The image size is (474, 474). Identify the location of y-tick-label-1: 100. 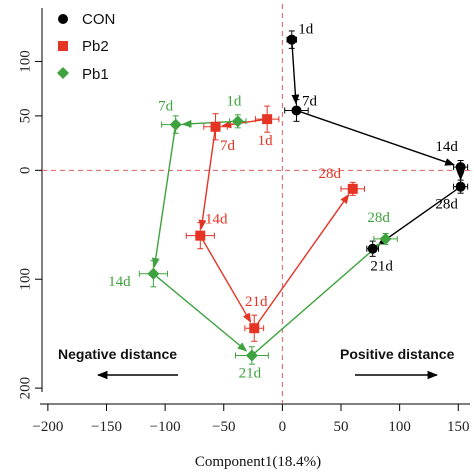
(25, 279).